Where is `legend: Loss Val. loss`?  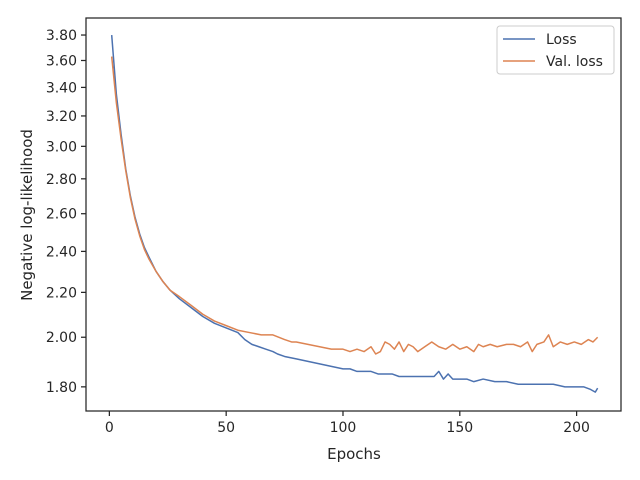
legend: Loss Val. loss is located at coordinates (555, 50).